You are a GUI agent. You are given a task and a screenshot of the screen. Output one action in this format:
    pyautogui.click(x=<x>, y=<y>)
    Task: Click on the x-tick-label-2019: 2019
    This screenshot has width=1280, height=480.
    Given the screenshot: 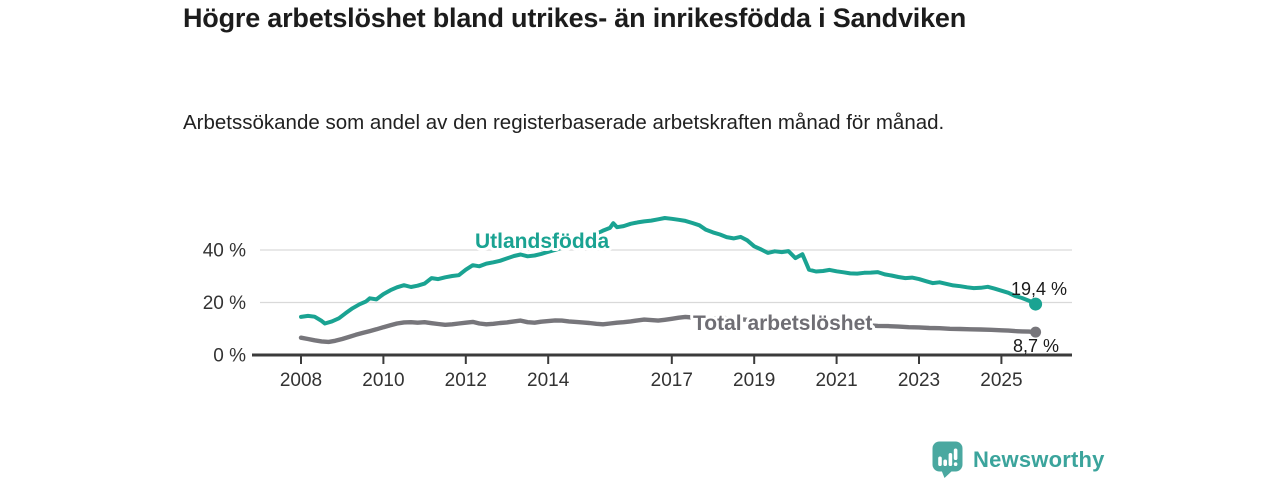 What is the action you would take?
    pyautogui.click(x=754, y=380)
    